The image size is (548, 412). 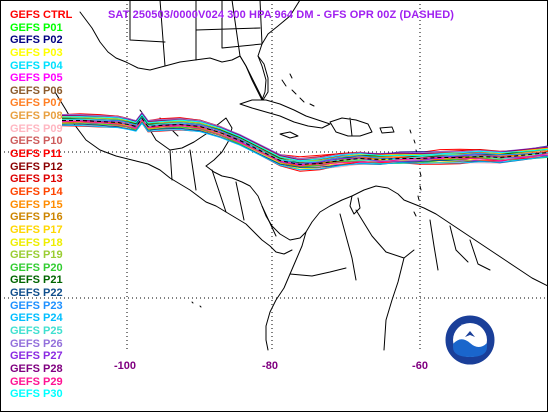 I want to click on legend-item: GEFS P20, so click(x=36, y=267).